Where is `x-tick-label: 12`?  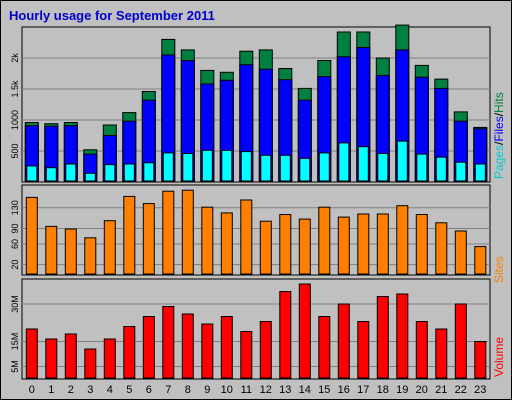 x-tick-label: 12 is located at coordinates (266, 390).